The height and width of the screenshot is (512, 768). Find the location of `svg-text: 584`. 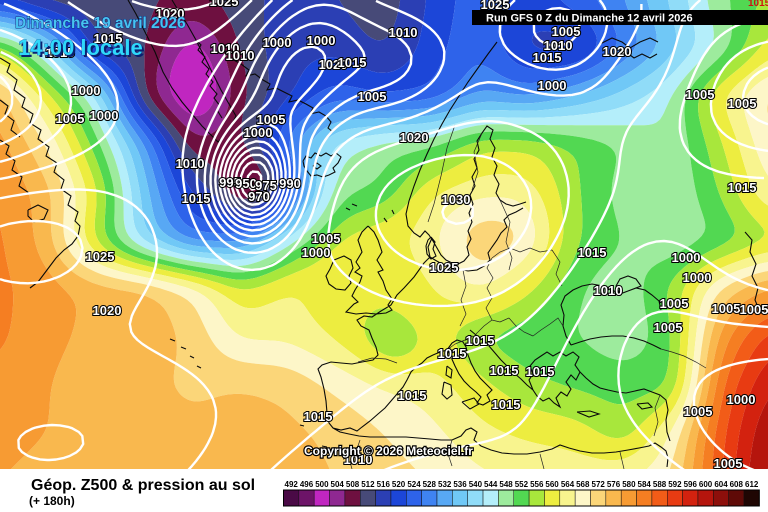

svg-text: 584 is located at coordinates (645, 484).